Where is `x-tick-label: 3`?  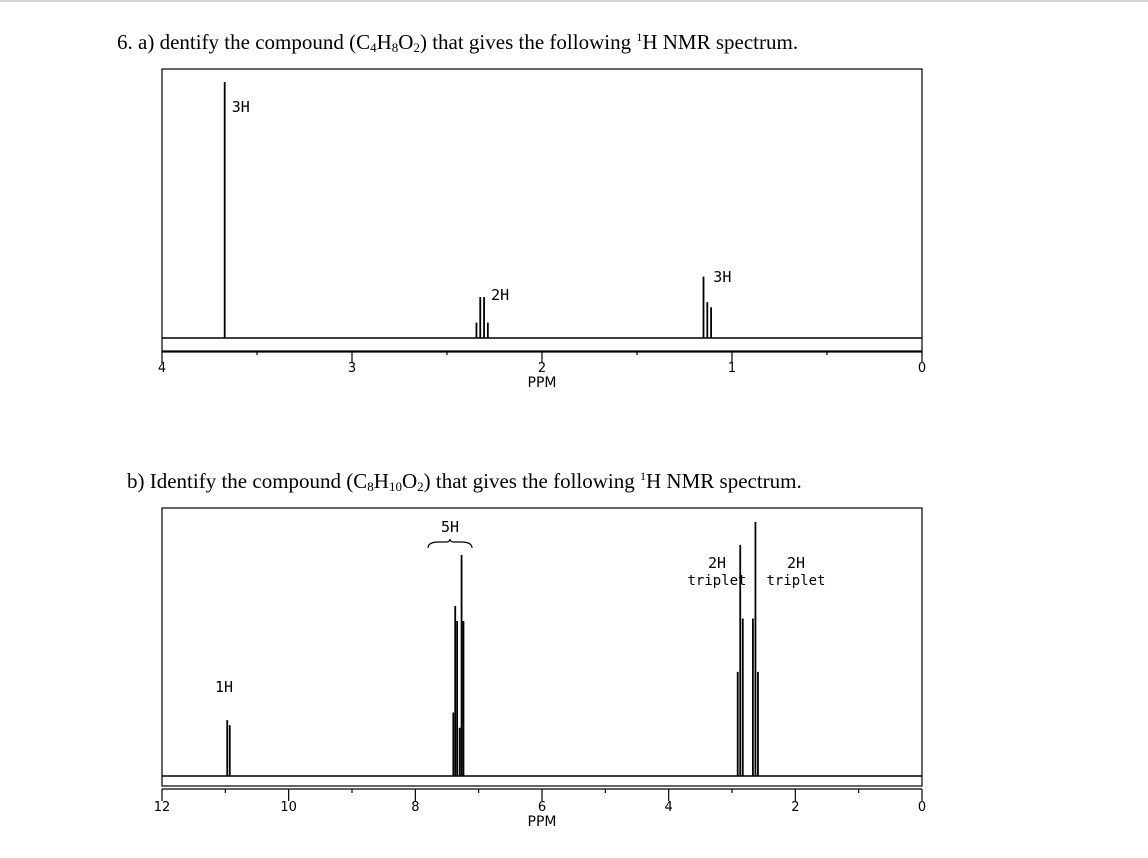 x-tick-label: 3 is located at coordinates (352, 368).